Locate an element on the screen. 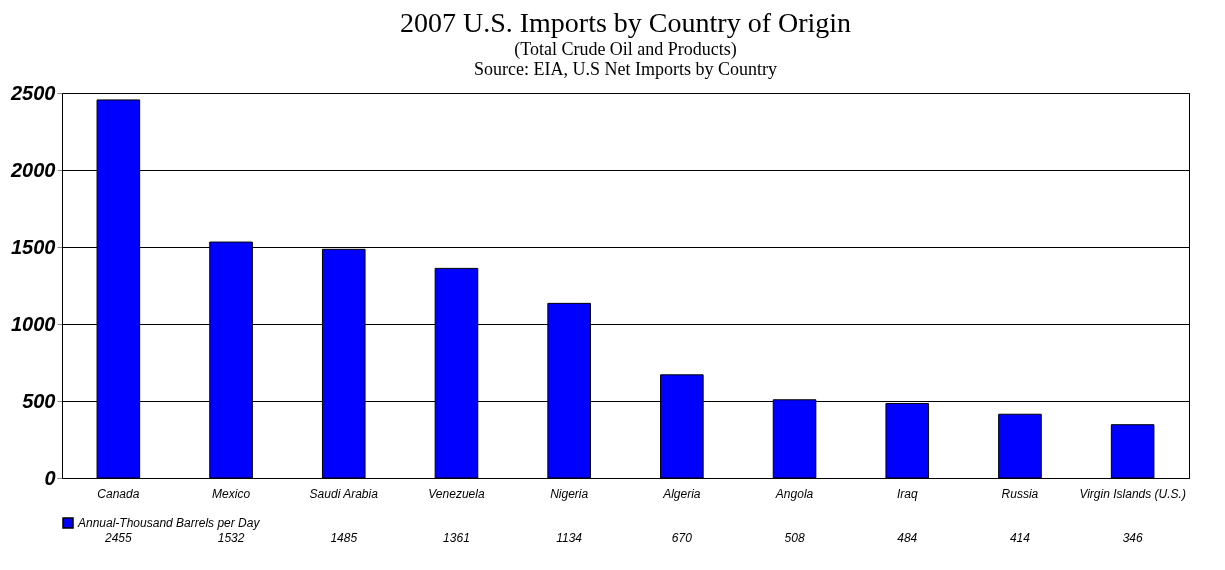 The height and width of the screenshot is (570, 1225). x-tick-label: Canada is located at coordinates (118, 493).